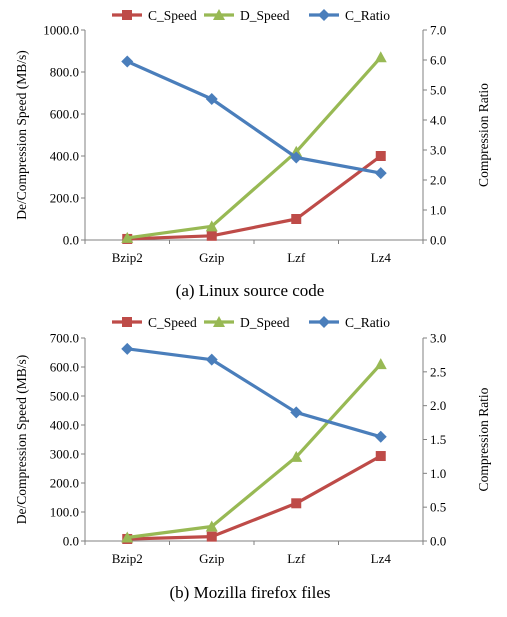  I want to click on left-tick-label: 1000.0, so click(61, 30).